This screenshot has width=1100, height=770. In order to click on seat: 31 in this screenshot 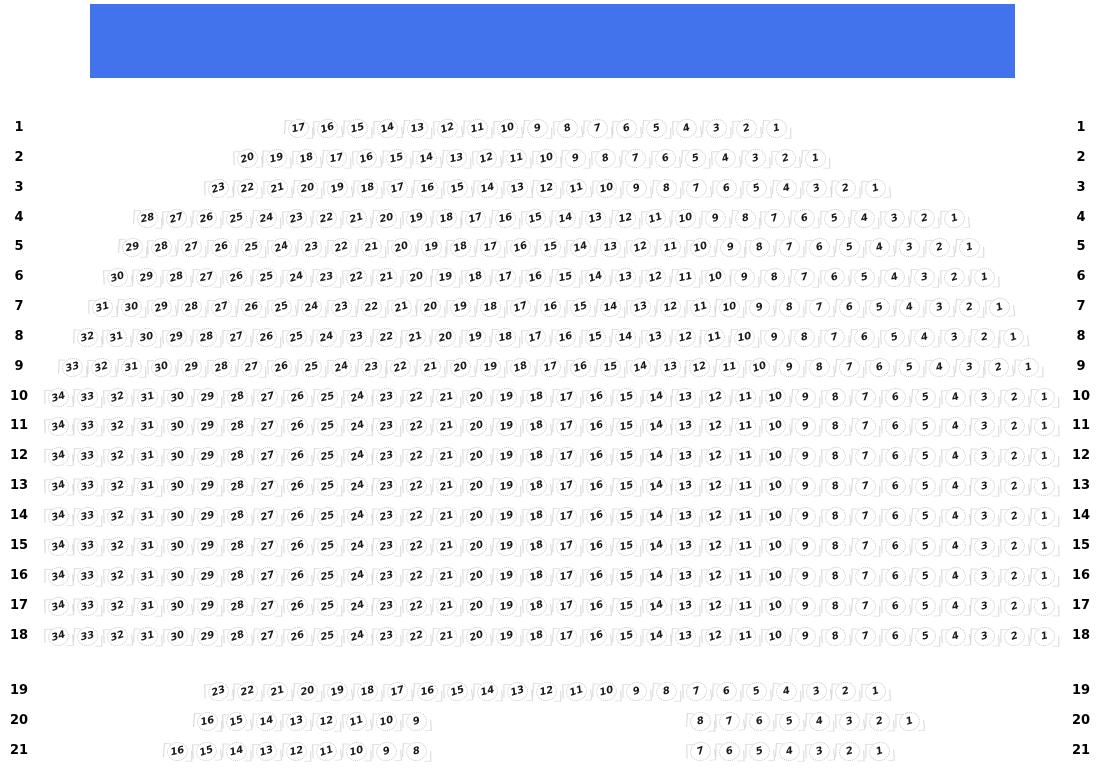, I will do `click(132, 367)`.